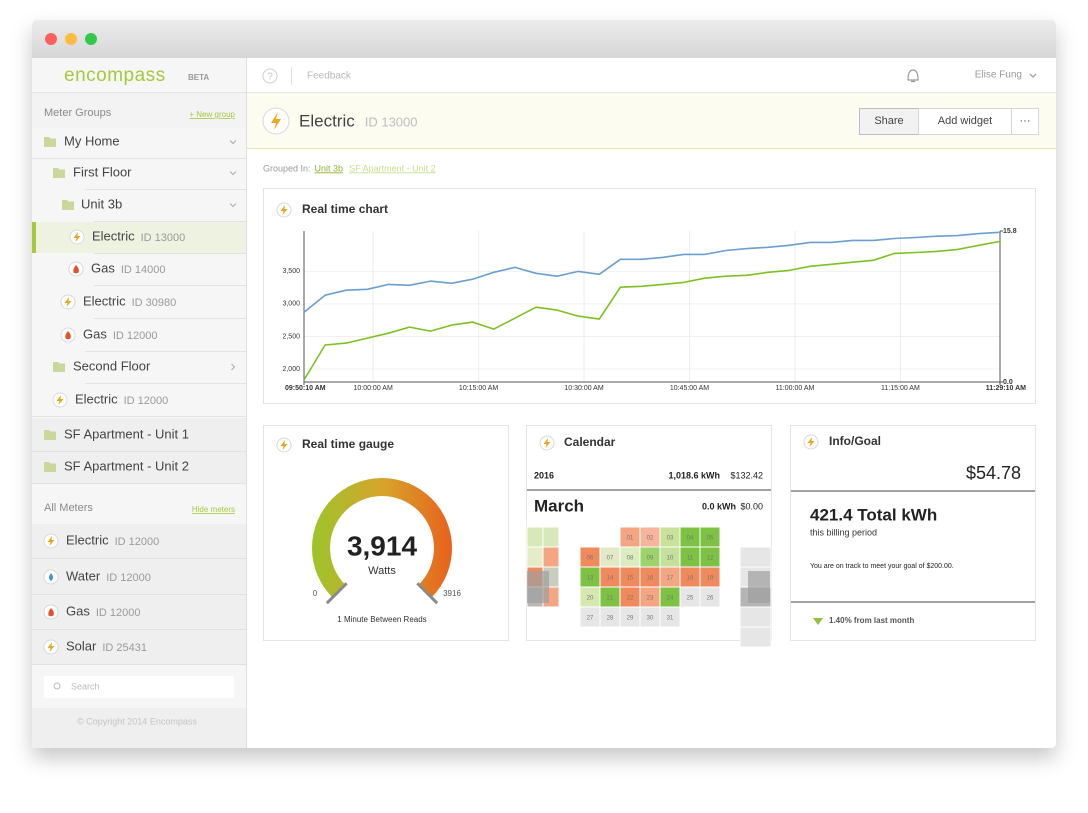 The image size is (1088, 813). Describe the element at coordinates (112, 365) in the screenshot. I see `tree-item: Second Floor` at that location.